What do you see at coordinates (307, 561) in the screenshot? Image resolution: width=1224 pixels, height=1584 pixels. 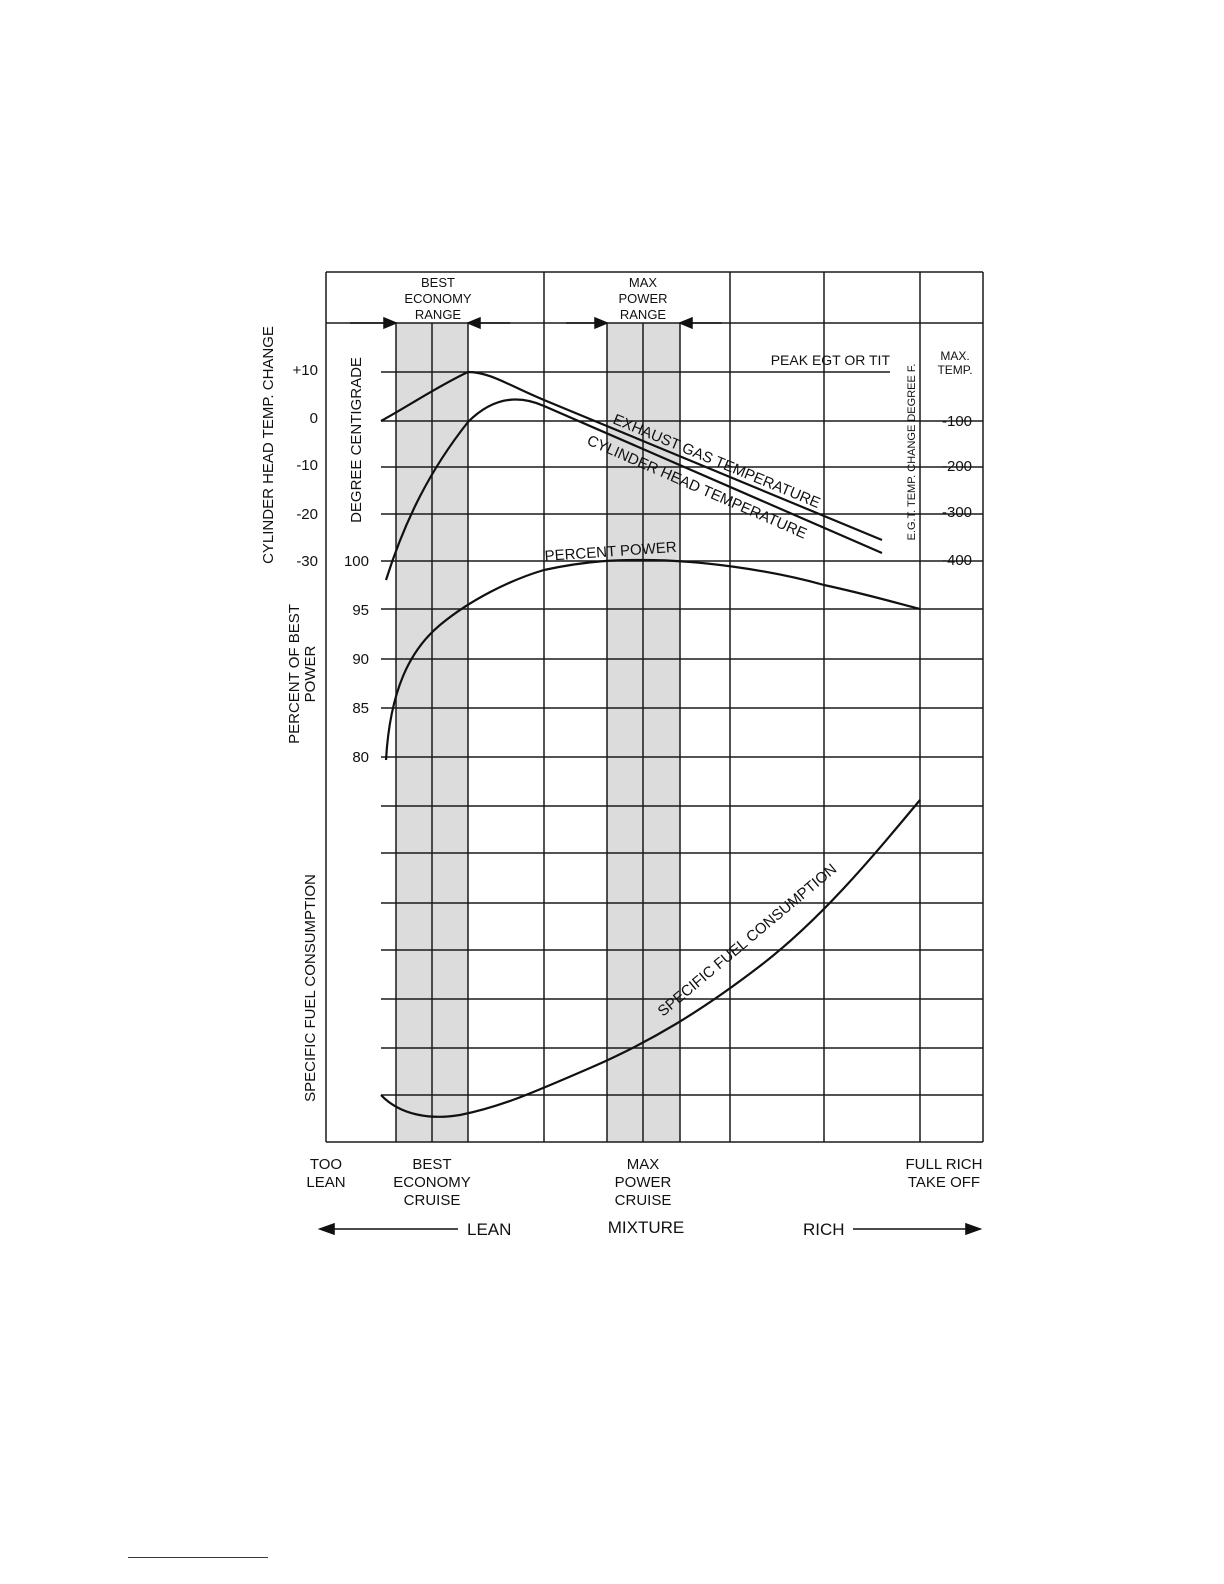 I see `cht-tick: -30` at bounding box center [307, 561].